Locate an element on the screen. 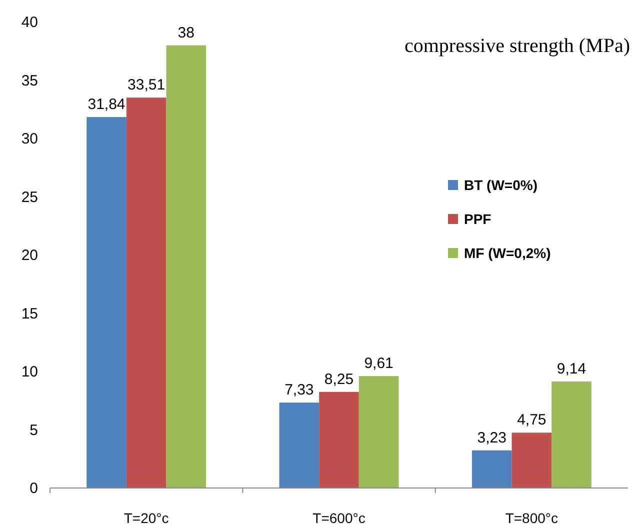  y-tick-label: 10 is located at coordinates (29, 372).